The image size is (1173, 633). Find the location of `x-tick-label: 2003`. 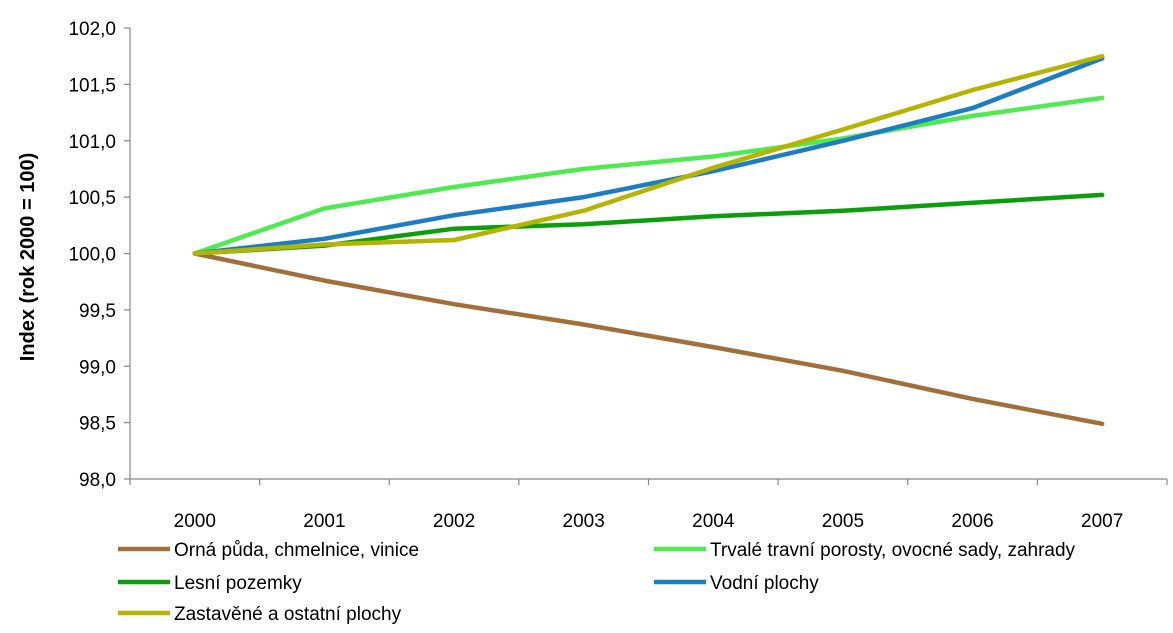

x-tick-label: 2003 is located at coordinates (584, 521).